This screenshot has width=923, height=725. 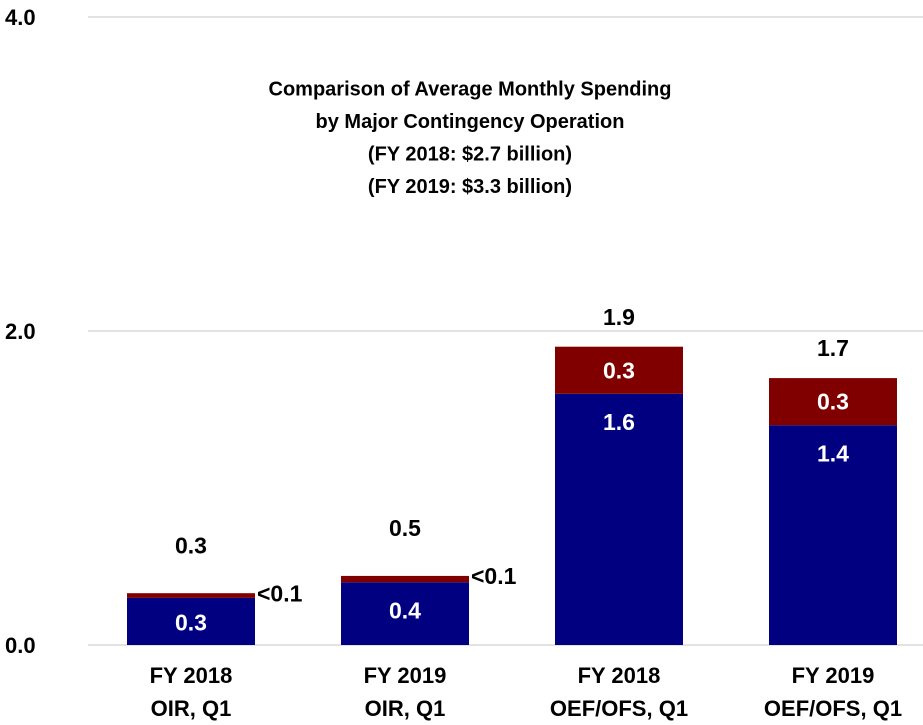 I want to click on value-label: 1.6, so click(x=619, y=422).